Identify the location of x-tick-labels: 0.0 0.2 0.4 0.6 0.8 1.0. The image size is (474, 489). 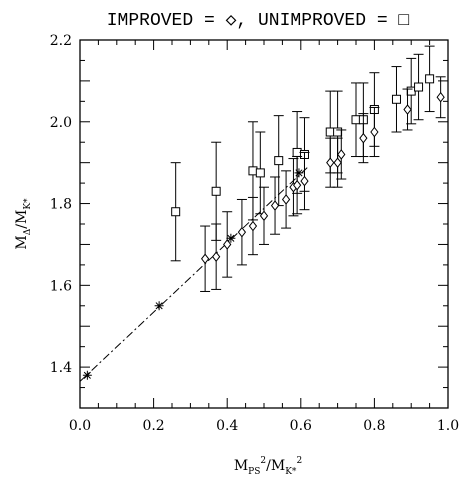
(264, 426).